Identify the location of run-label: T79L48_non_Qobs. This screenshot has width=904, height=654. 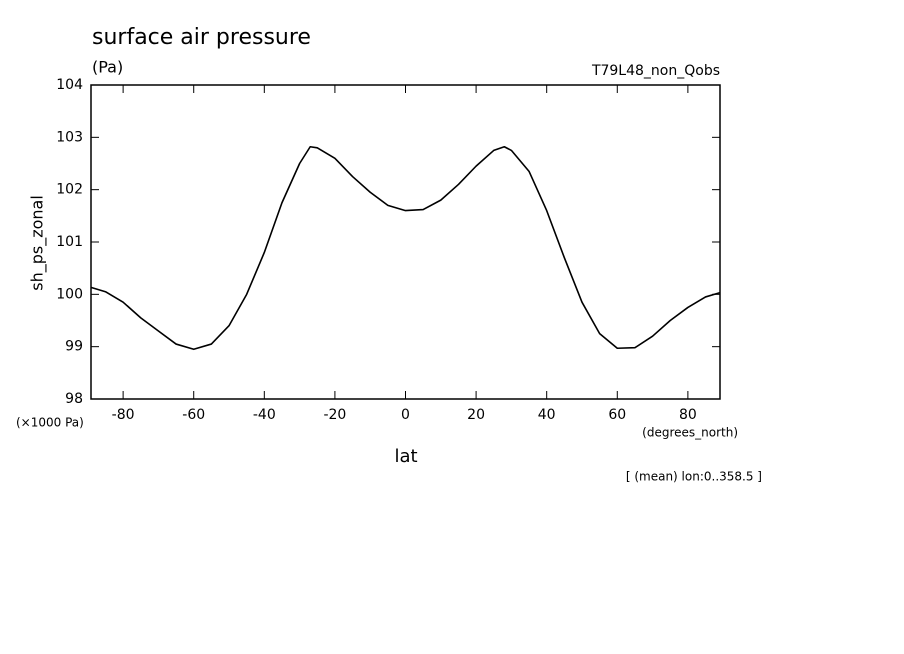
(655, 71).